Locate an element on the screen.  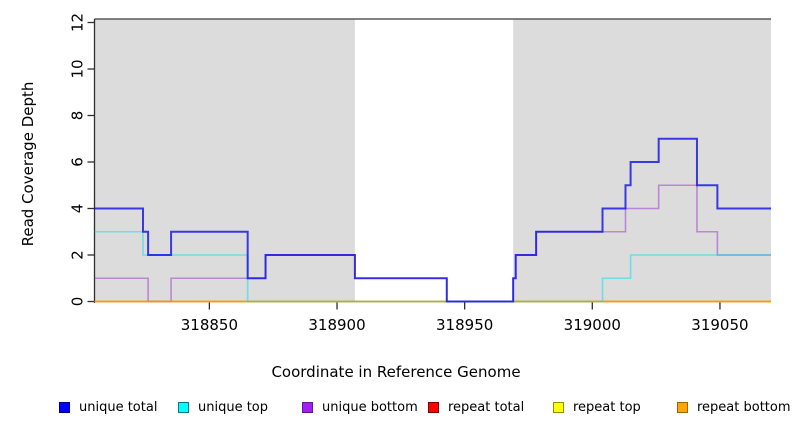
y-tick-label: 0 is located at coordinates (78, 302).